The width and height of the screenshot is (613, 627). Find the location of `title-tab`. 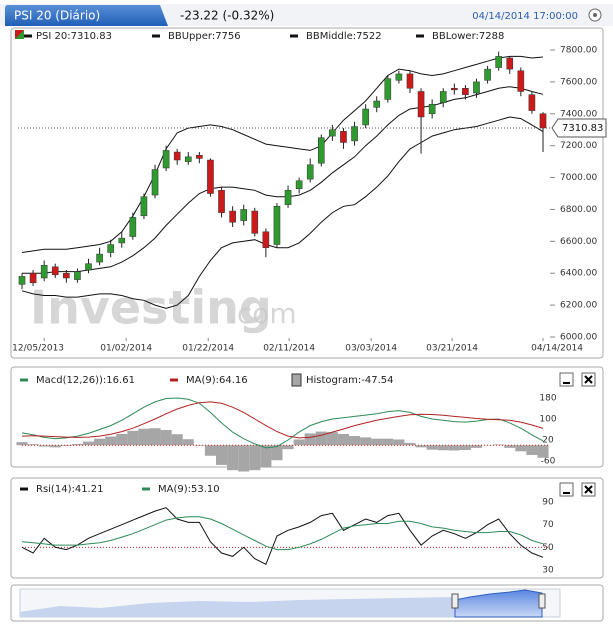

title-tab is located at coordinates (86, 15).